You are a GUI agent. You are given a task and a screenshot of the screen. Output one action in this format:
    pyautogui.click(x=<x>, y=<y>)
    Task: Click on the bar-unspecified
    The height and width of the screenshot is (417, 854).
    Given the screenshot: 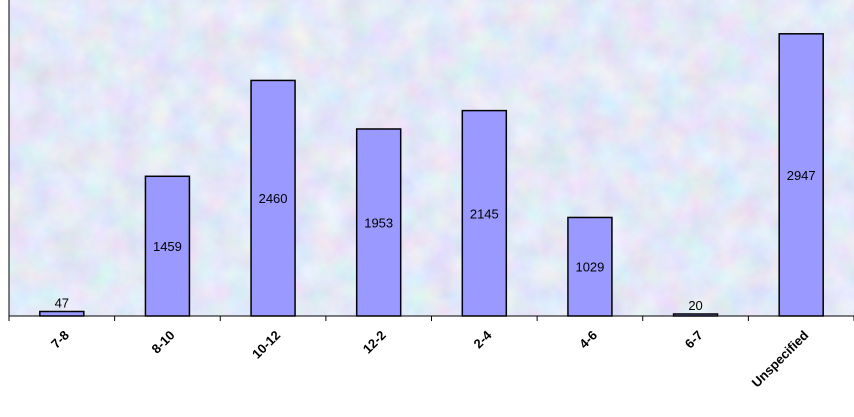 What is the action you would take?
    pyautogui.click(x=801, y=175)
    